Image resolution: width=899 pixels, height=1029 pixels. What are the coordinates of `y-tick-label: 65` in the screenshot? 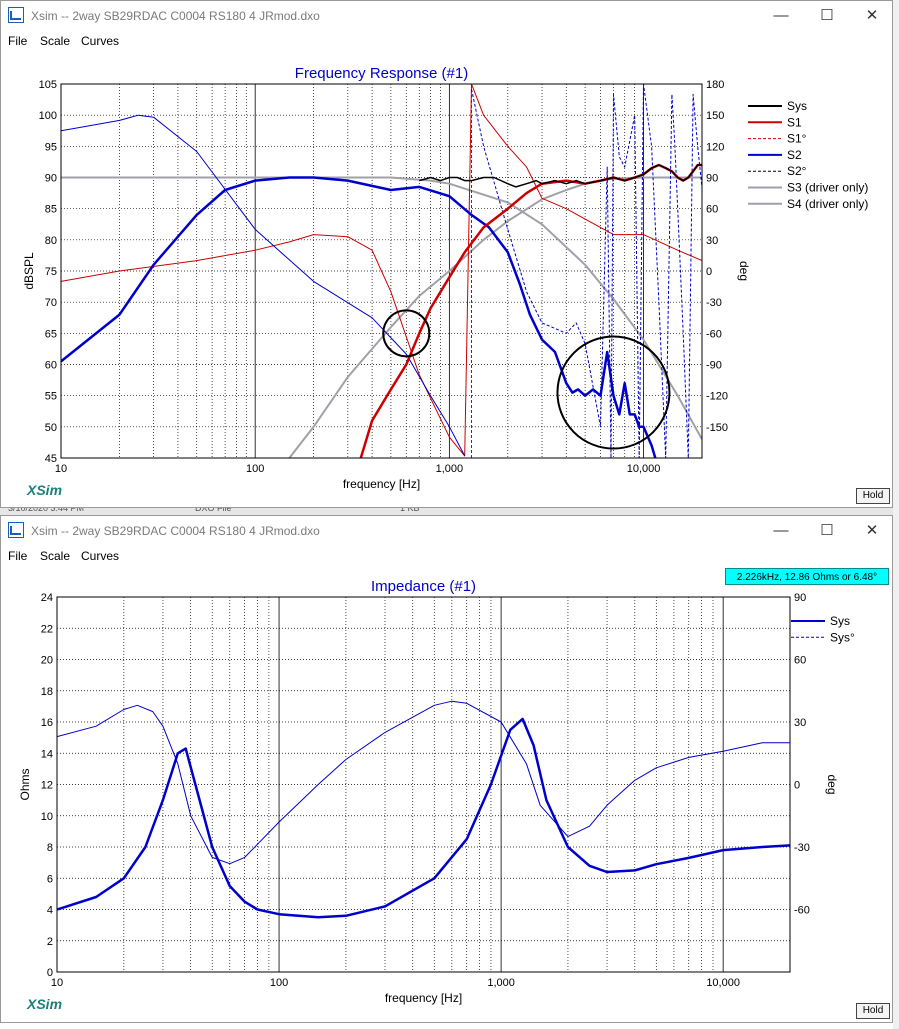 It's located at (51, 334).